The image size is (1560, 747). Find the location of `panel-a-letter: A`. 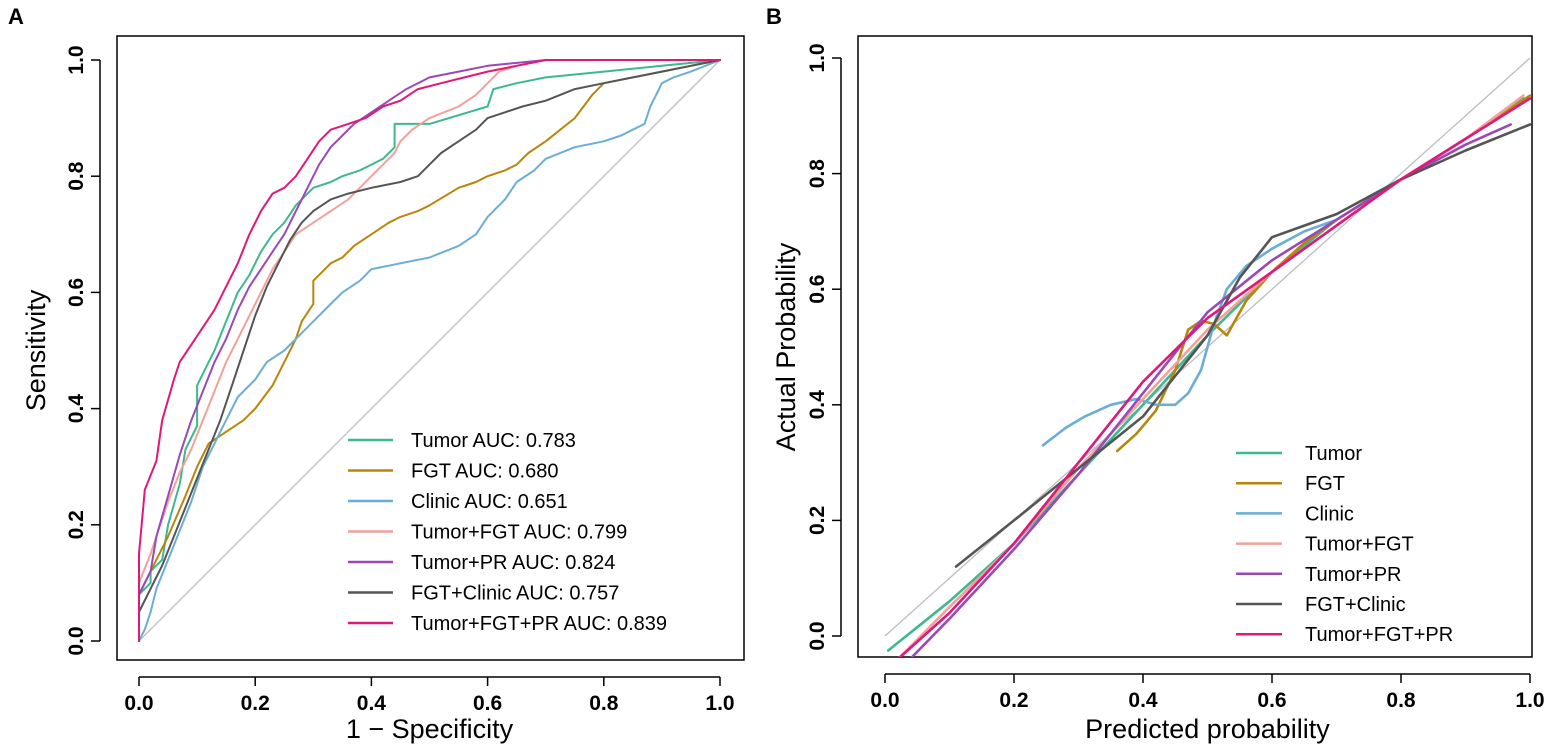

panel-a-letter: A is located at coordinates (16, 16).